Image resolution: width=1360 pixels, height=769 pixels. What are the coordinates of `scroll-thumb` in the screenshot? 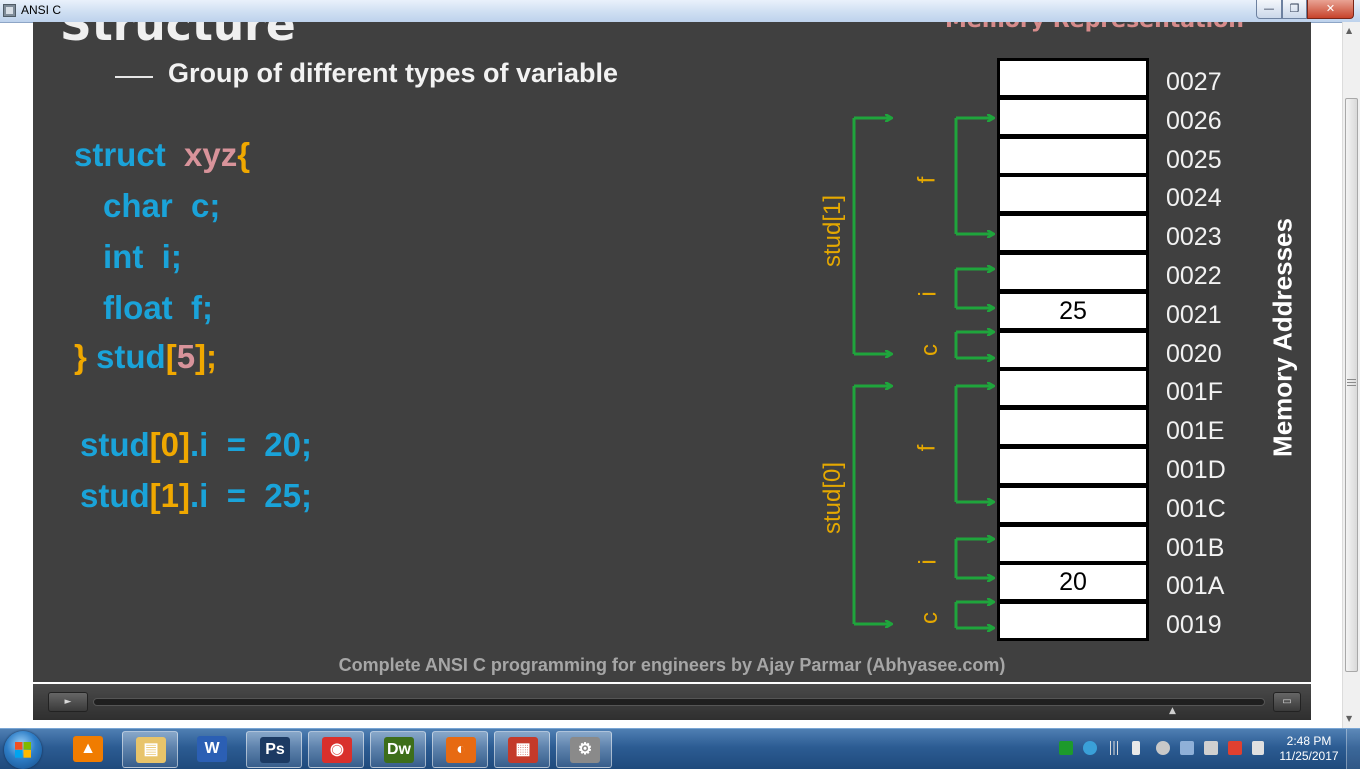 It's located at (1351, 385).